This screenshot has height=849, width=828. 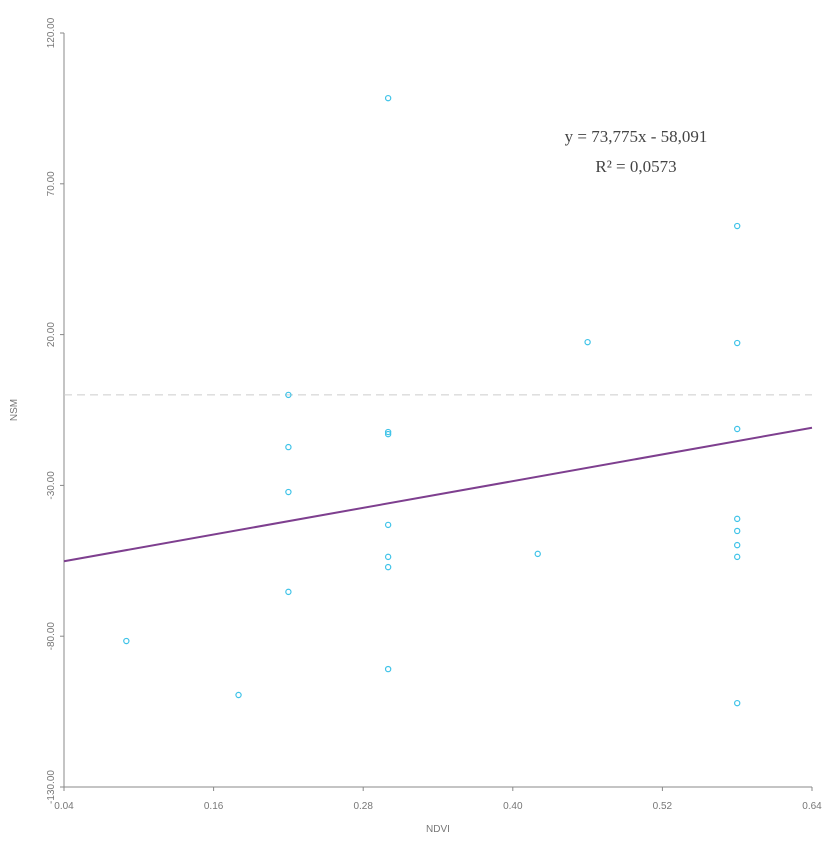 I want to click on y-tick-label: 120.00, so click(x=51, y=32).